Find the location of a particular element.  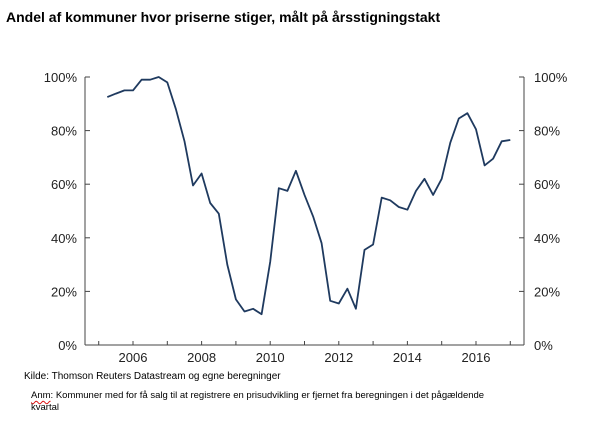

x-tick-label: 2006 is located at coordinates (133, 357).